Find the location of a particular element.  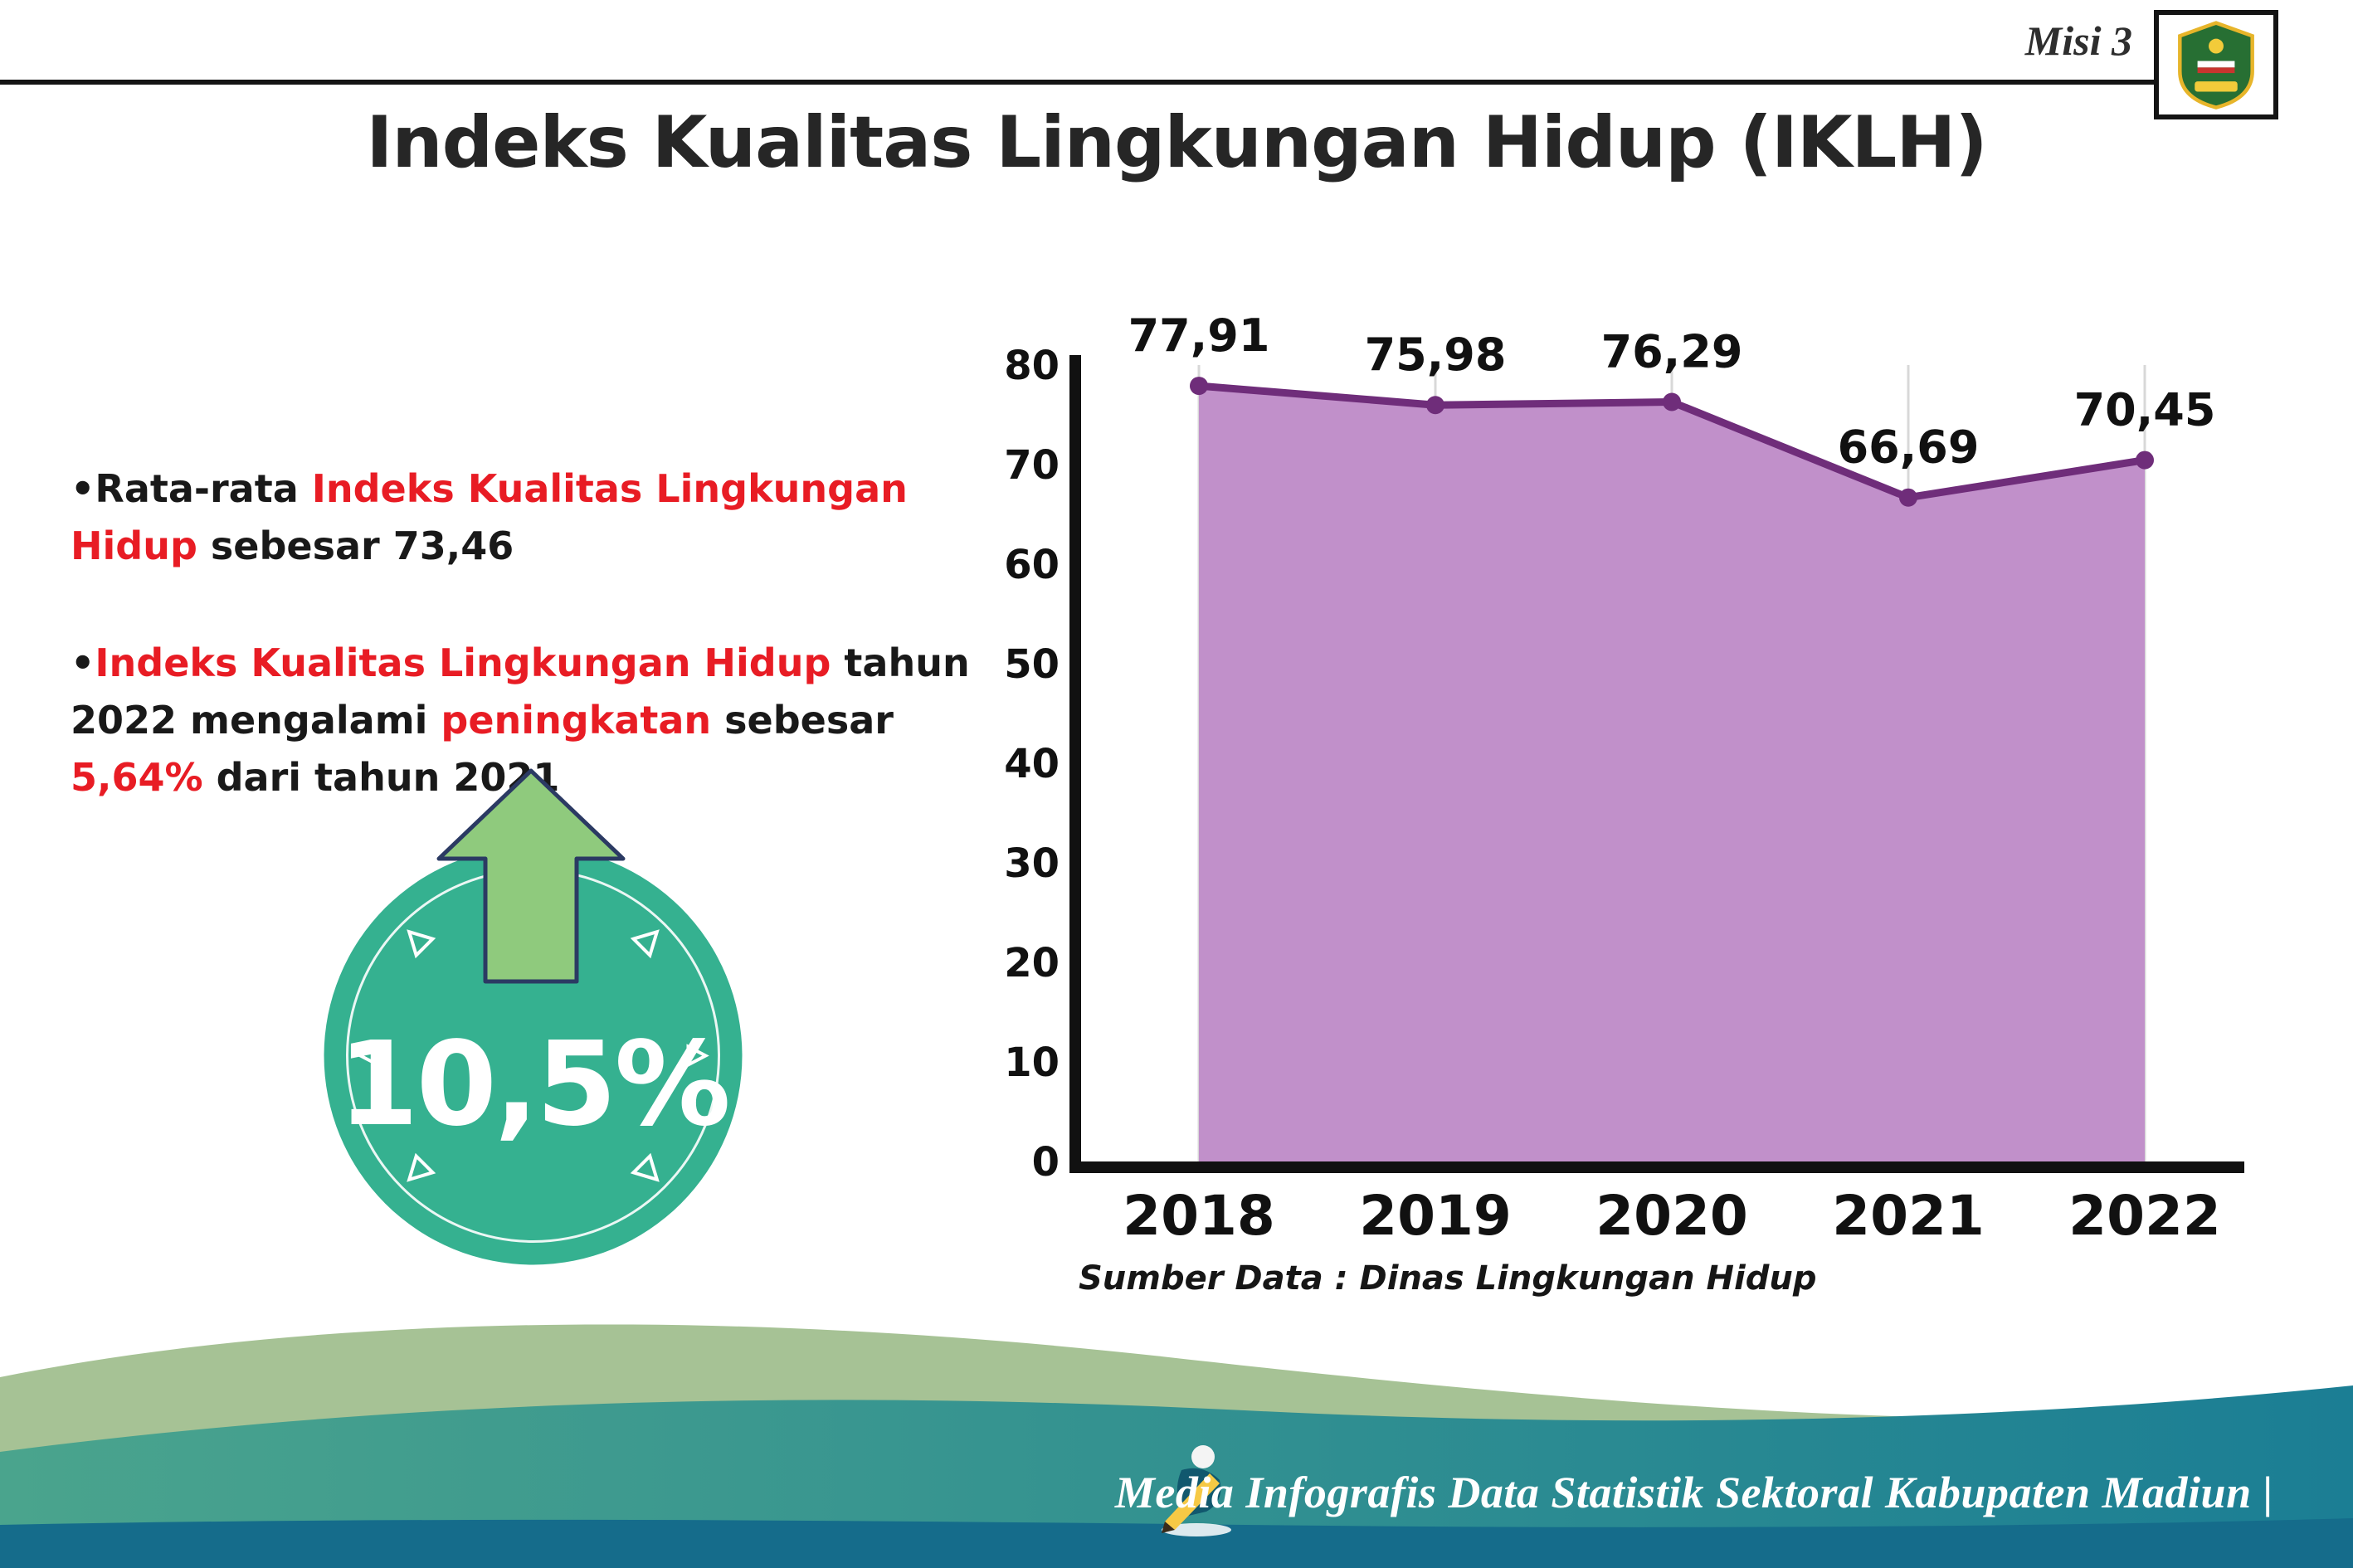

text-segment: sebesar 73,46 is located at coordinates (355, 545).